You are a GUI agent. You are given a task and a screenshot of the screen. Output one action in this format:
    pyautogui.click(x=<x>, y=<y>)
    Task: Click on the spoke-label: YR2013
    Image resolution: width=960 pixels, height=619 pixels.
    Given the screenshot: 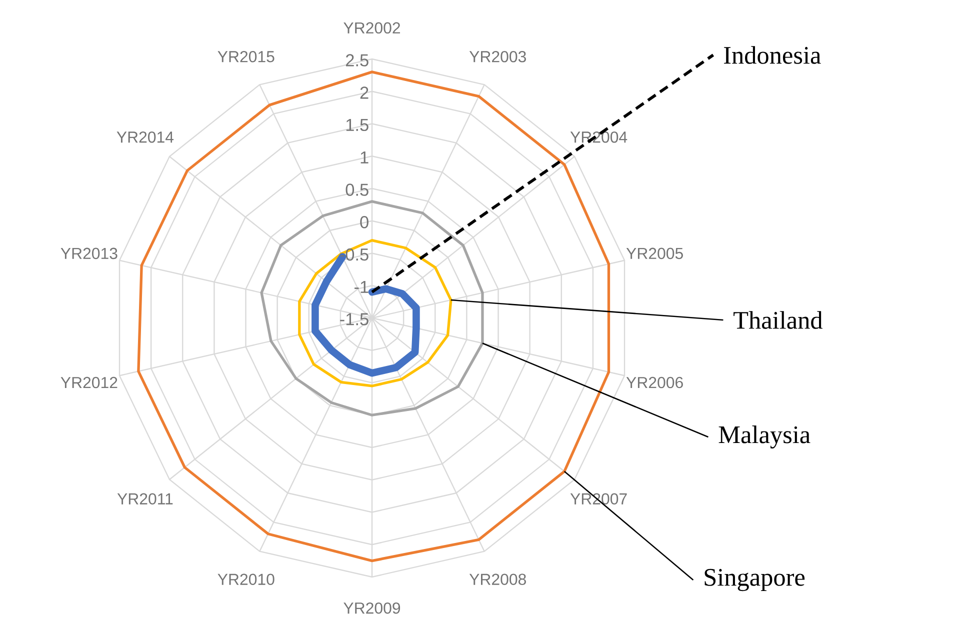 What is the action you would take?
    pyautogui.click(x=89, y=254)
    